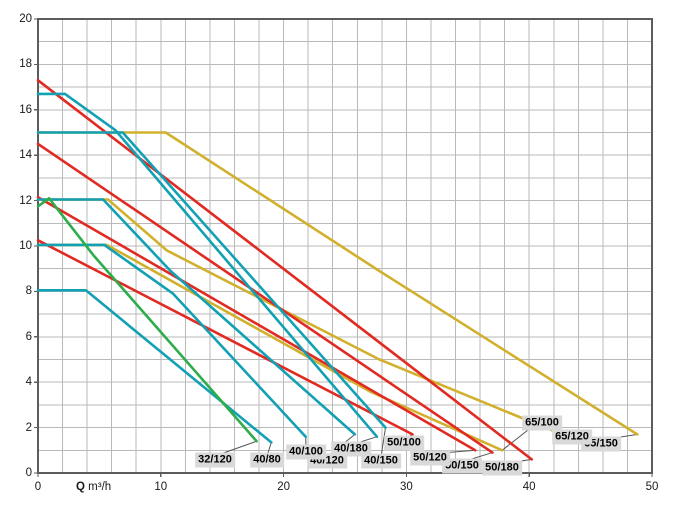 This screenshot has width=688, height=507. I want to click on y-tick-label-4: 4, so click(28, 382).